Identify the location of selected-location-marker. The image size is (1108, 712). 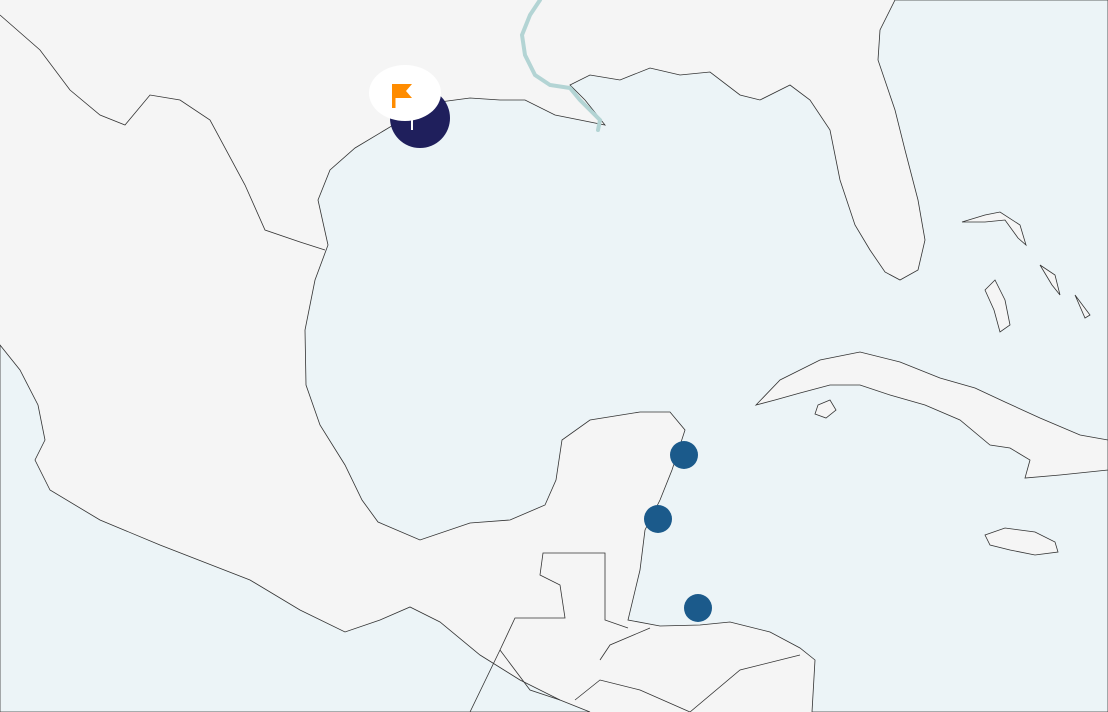
(409, 106).